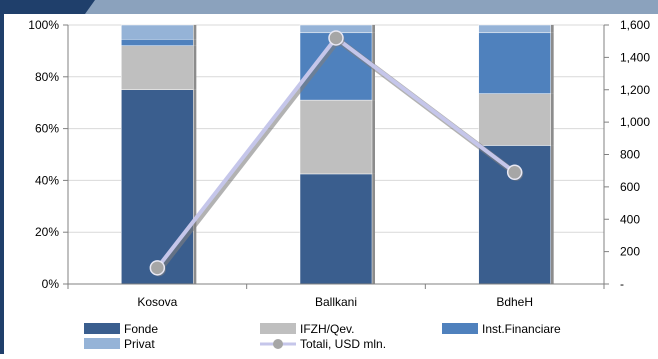 The height and width of the screenshot is (359, 658). I want to click on bar-fonde-kosova, so click(157, 187).